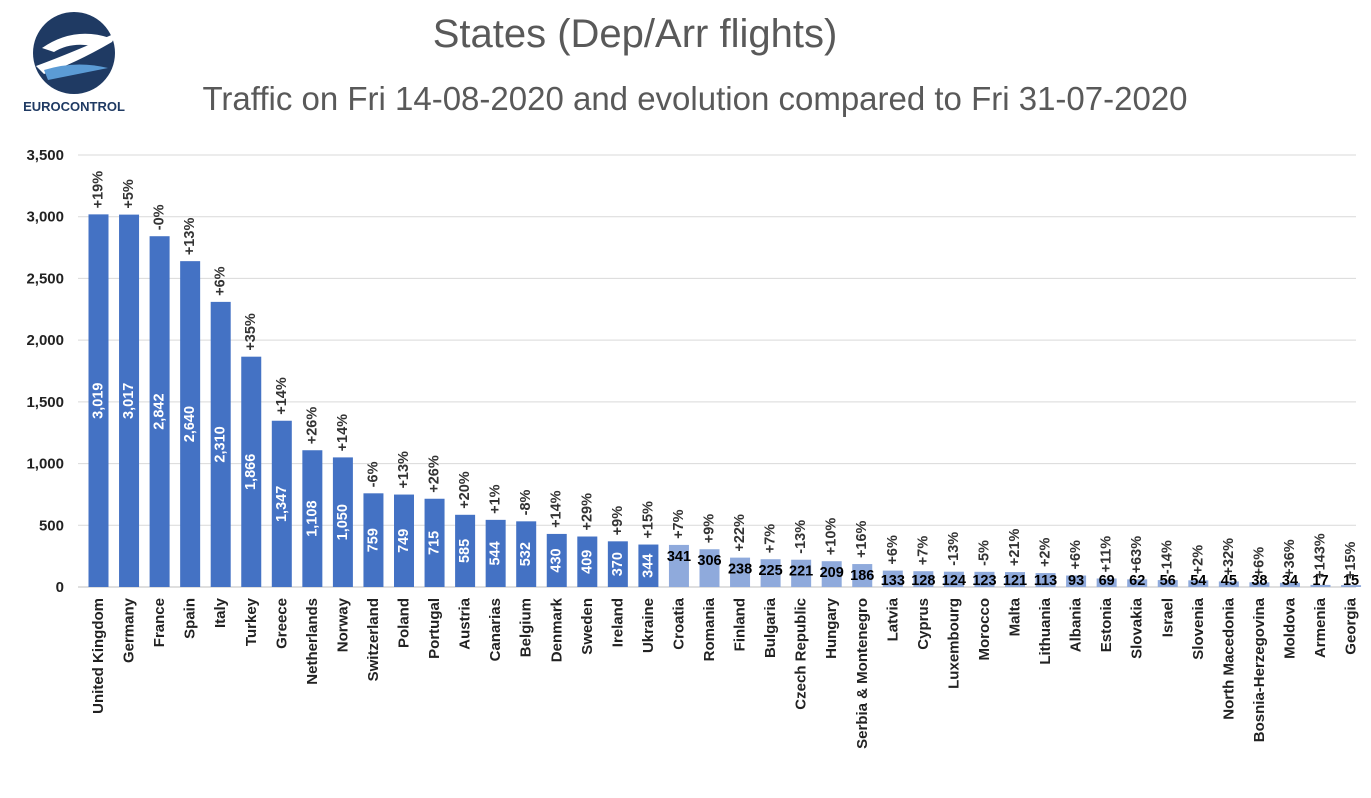 This screenshot has width=1371, height=798. Describe the element at coordinates (373, 540) in the screenshot. I see `bar-value-label: 759` at that location.